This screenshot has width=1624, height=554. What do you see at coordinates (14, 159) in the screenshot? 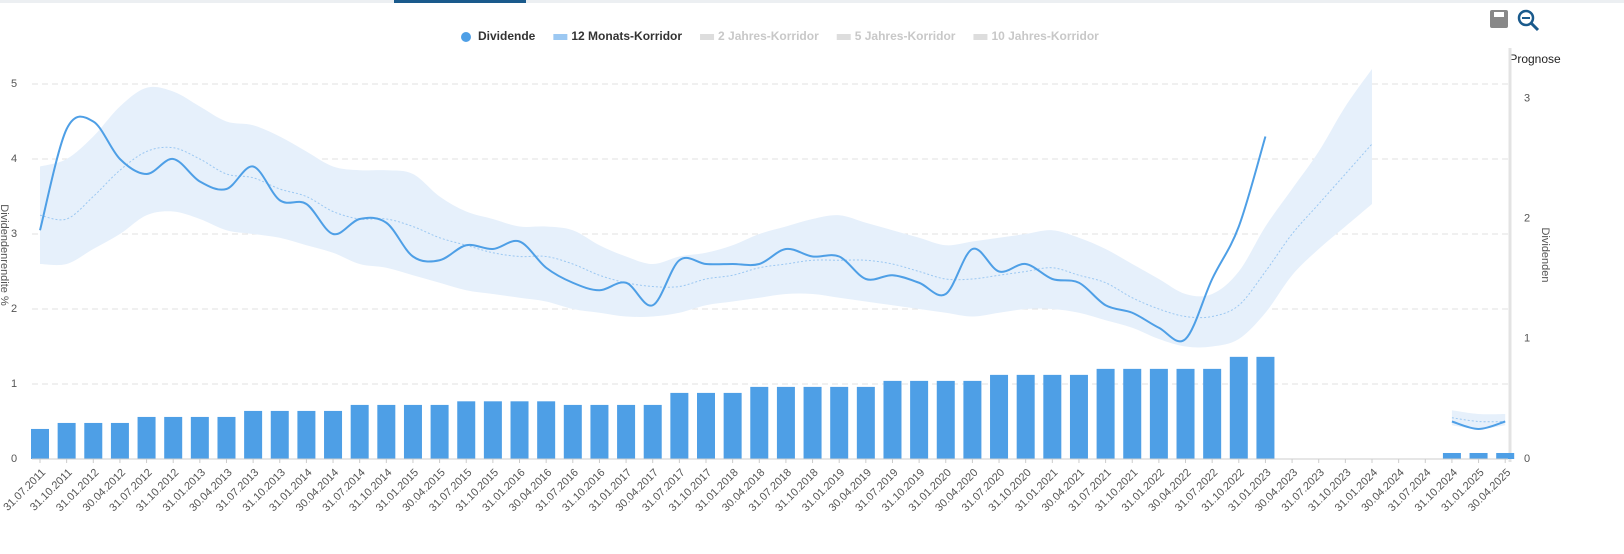
I see `y-tick-label: 4` at bounding box center [14, 159].